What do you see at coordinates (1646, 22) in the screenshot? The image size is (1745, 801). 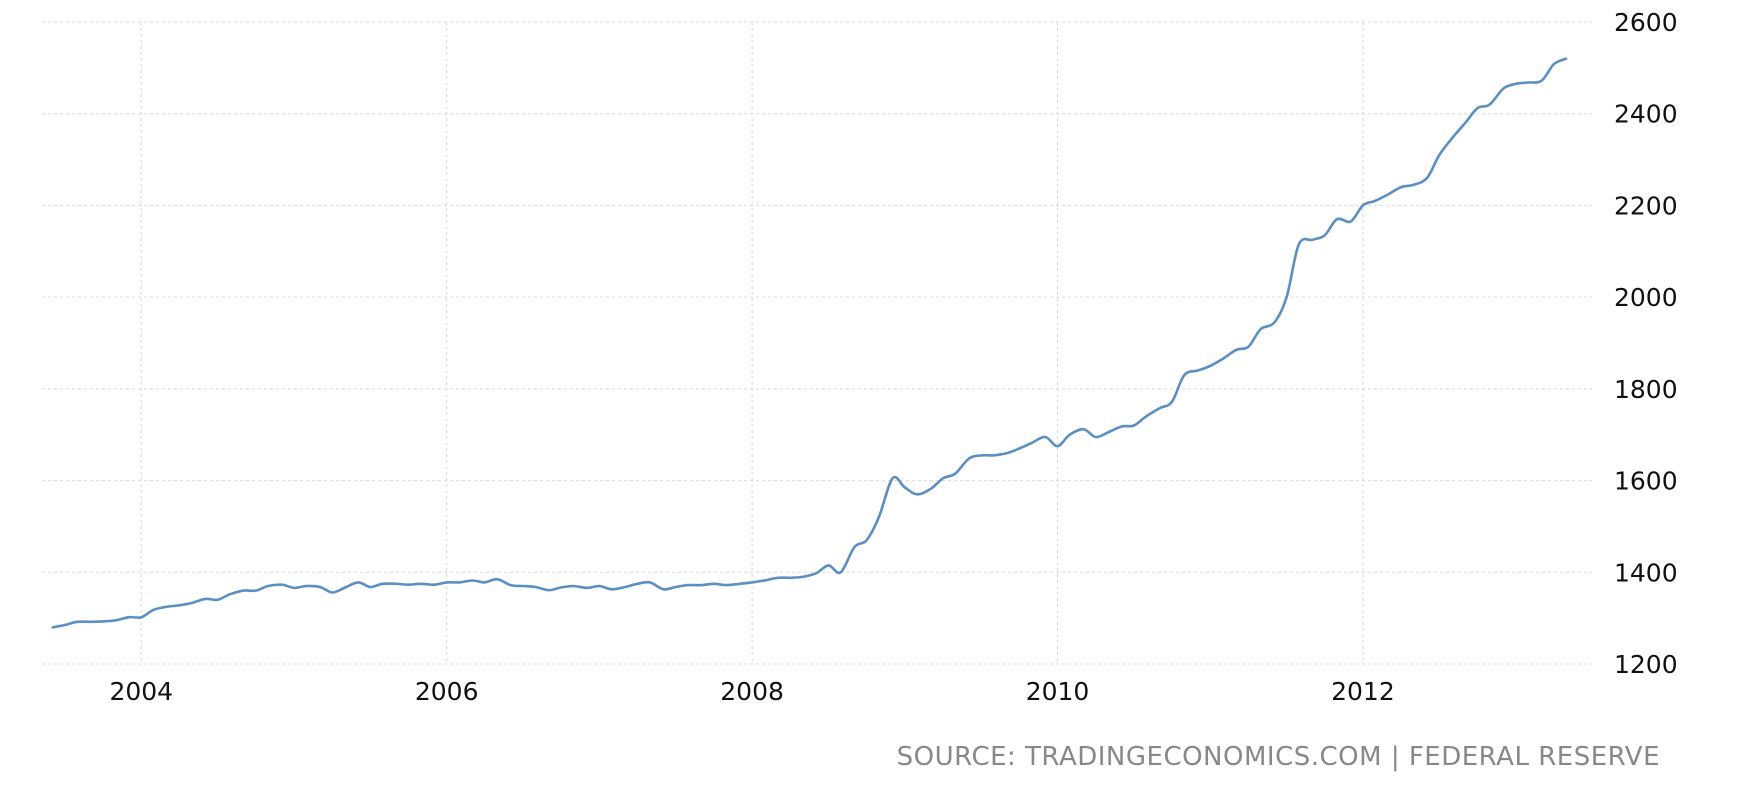 I see `y-tick-label: 2600` at bounding box center [1646, 22].